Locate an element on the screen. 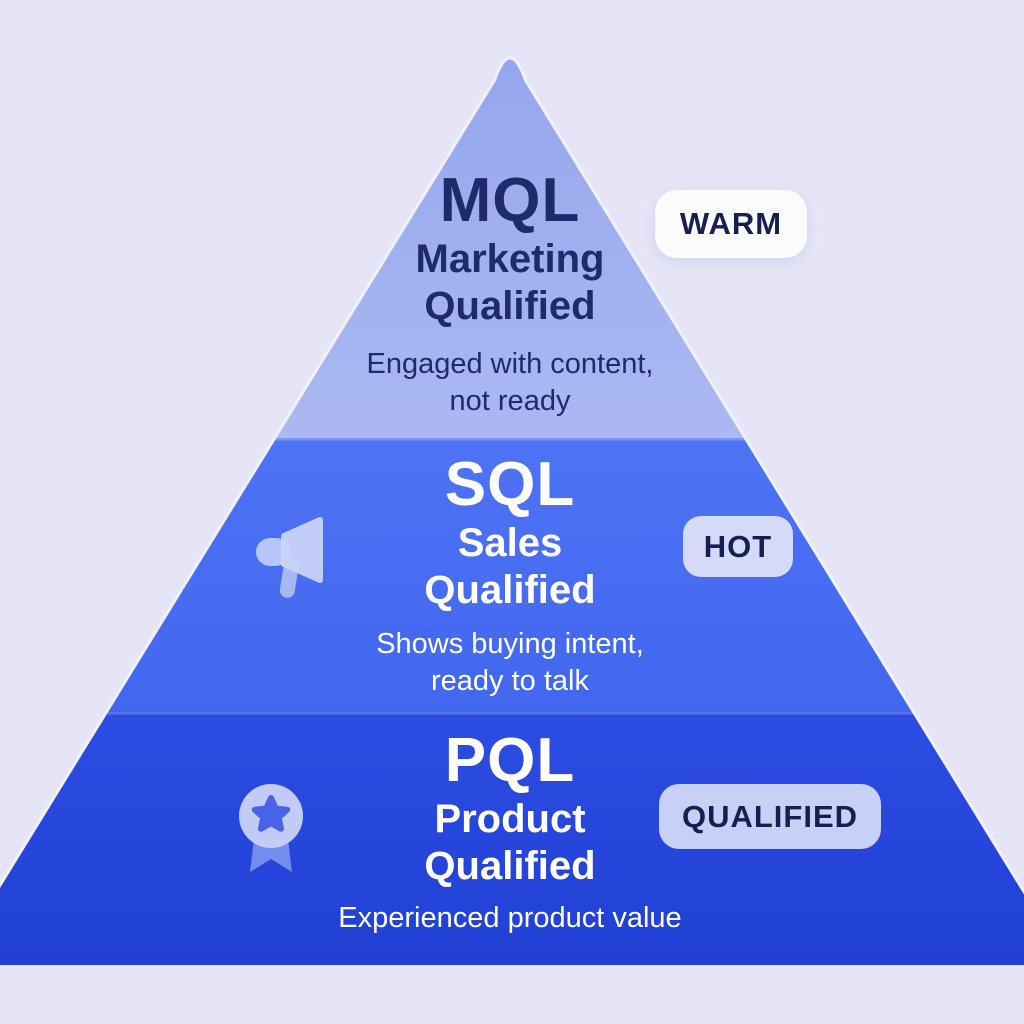 Image resolution: width=1024 pixels, height=1024 pixels. megaphone-icon is located at coordinates (289, 557).